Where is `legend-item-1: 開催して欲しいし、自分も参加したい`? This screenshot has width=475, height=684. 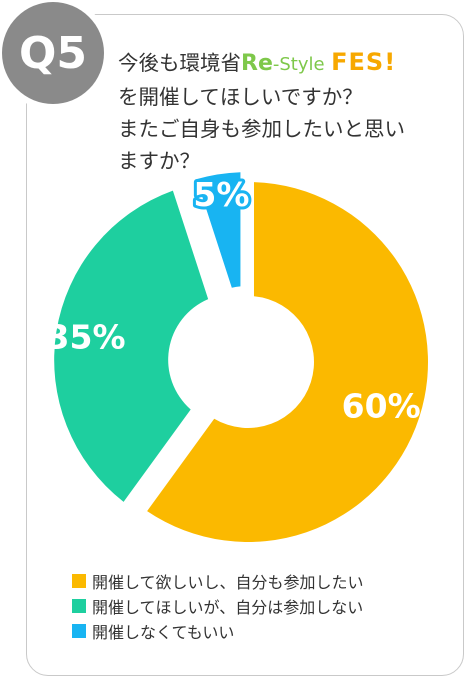 legend-item-1: 開催して欲しいし、自分も参加したい is located at coordinates (218, 580).